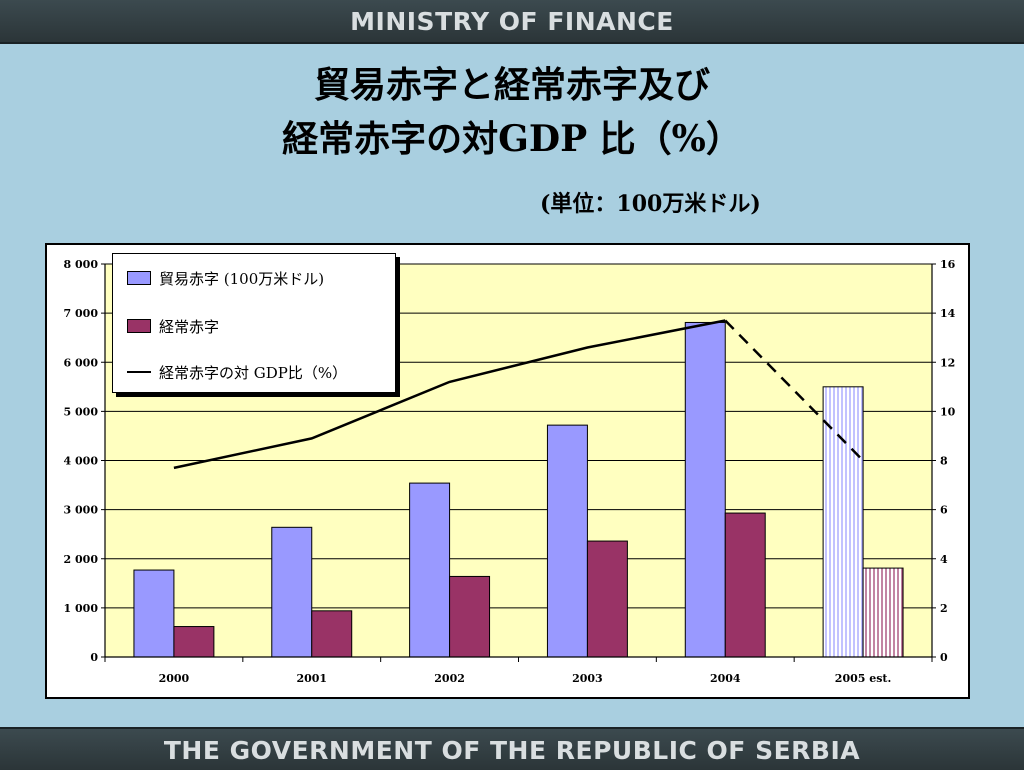  I want to click on bar-trade-2005 est., so click(843, 522).